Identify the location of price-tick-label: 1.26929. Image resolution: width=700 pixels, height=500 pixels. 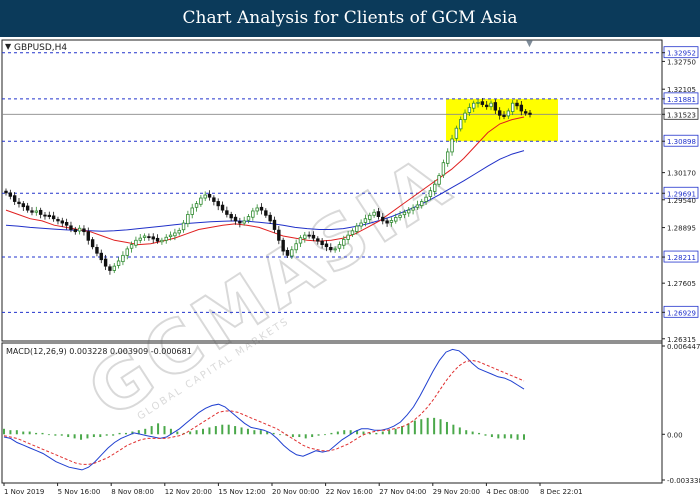
(681, 313).